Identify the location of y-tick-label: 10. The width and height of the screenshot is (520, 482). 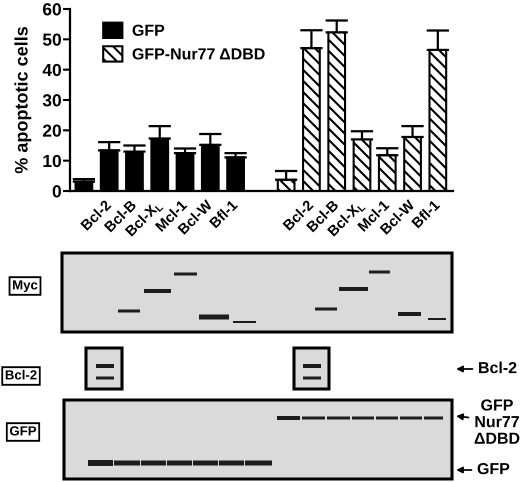
(52, 161).